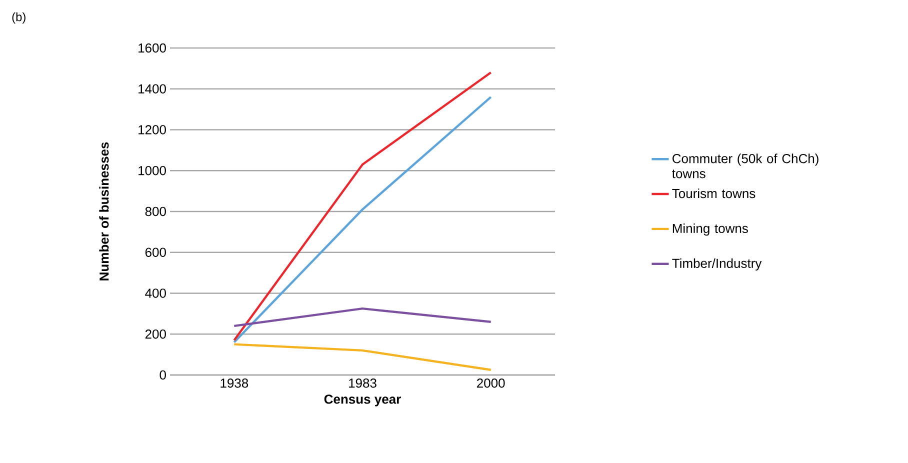  I want to click on y-tick-label: 1600, so click(152, 48).